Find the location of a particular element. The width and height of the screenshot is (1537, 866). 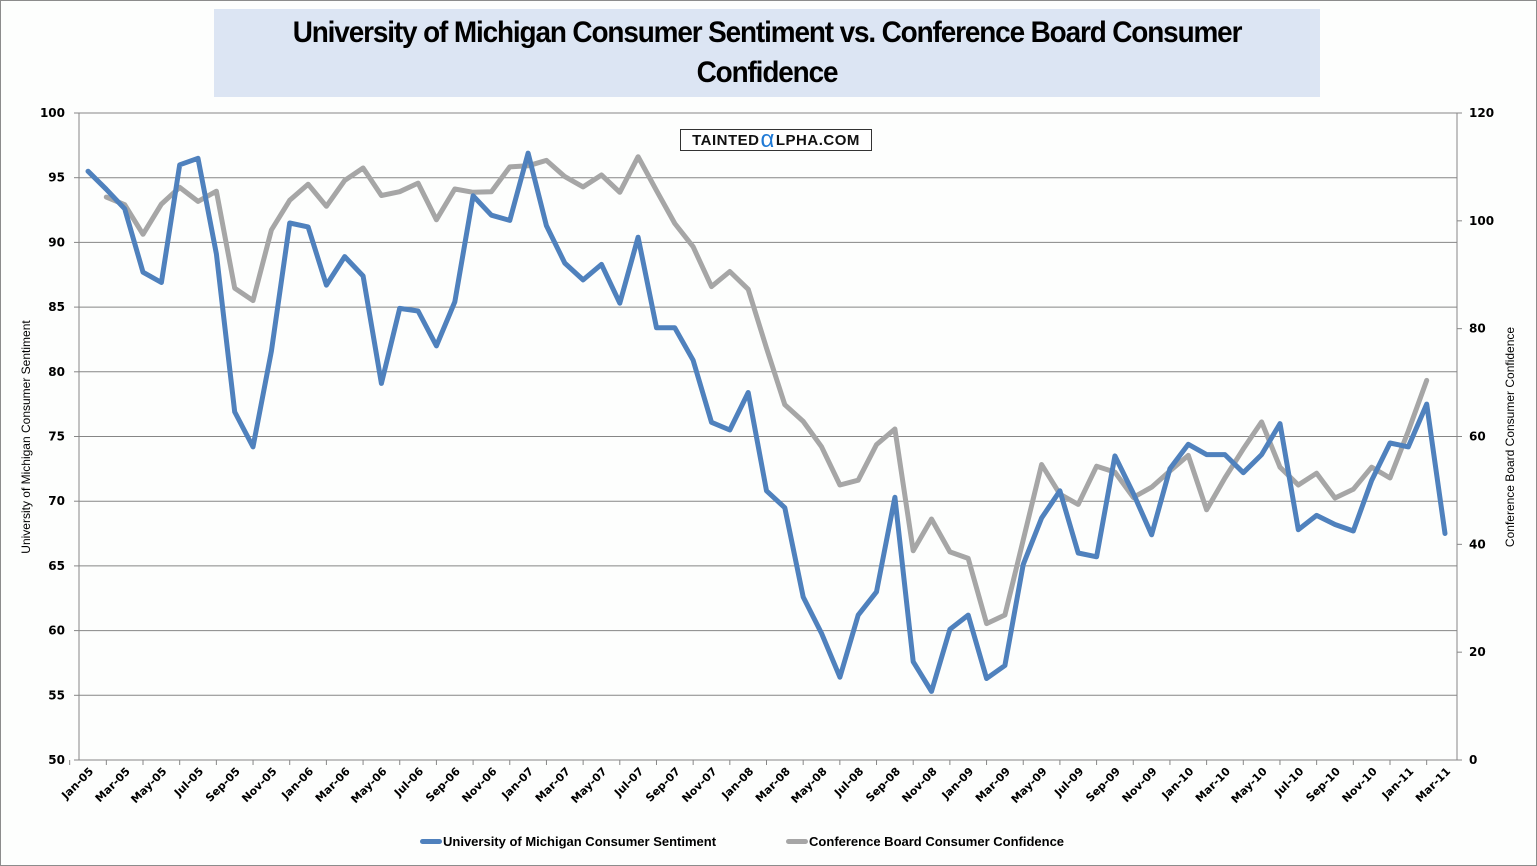

watermark-logo: TAINTED α LPHA.COM is located at coordinates (776, 139).